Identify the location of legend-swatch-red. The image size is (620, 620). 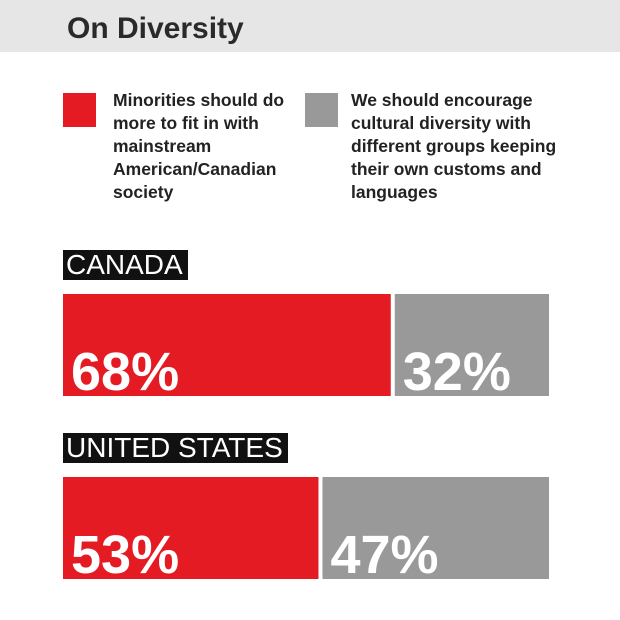
(79, 110).